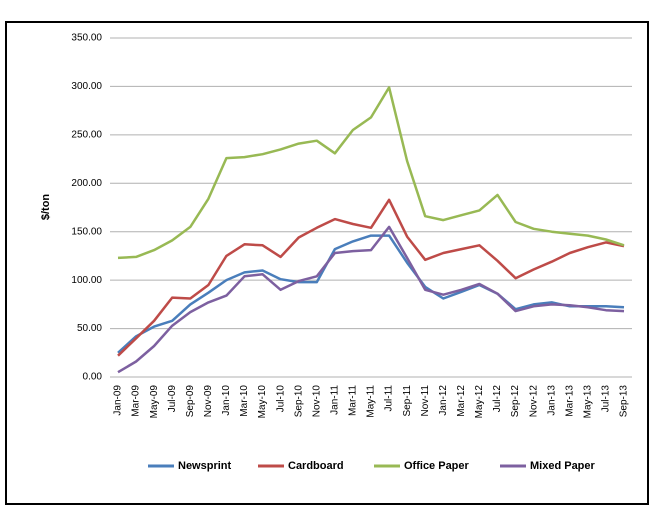 Image resolution: width=655 pixels, height=510 pixels. I want to click on x-tick-label: Sep-09, so click(190, 401).